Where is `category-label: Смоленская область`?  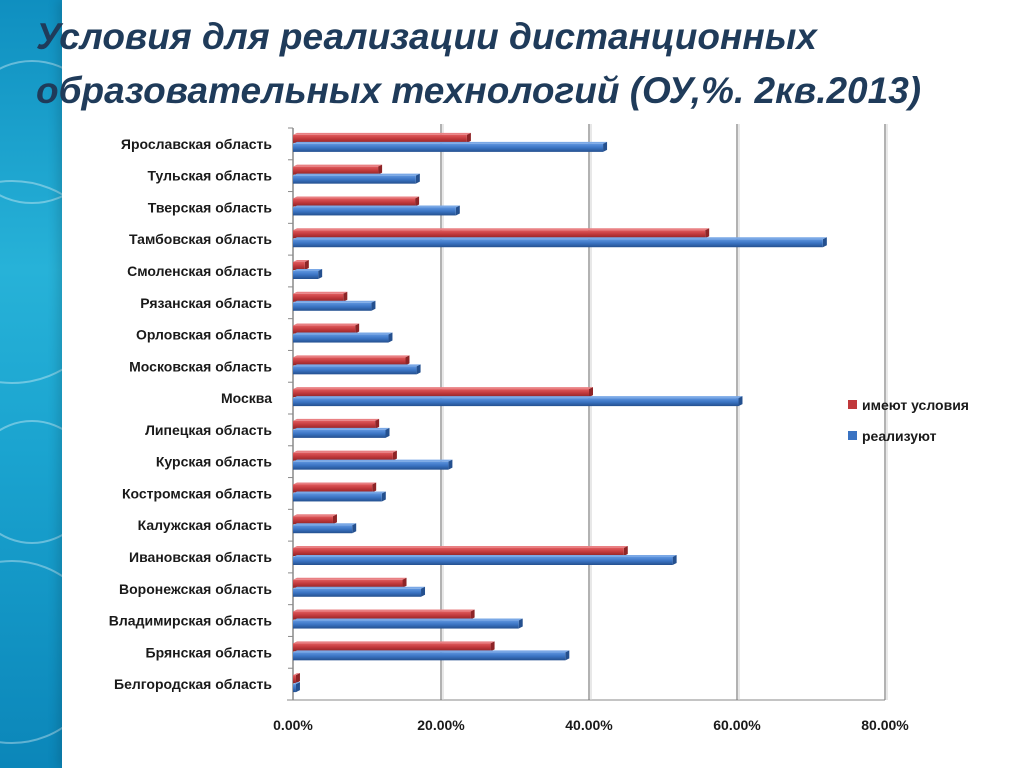 category-label: Смоленская область is located at coordinates (199, 271).